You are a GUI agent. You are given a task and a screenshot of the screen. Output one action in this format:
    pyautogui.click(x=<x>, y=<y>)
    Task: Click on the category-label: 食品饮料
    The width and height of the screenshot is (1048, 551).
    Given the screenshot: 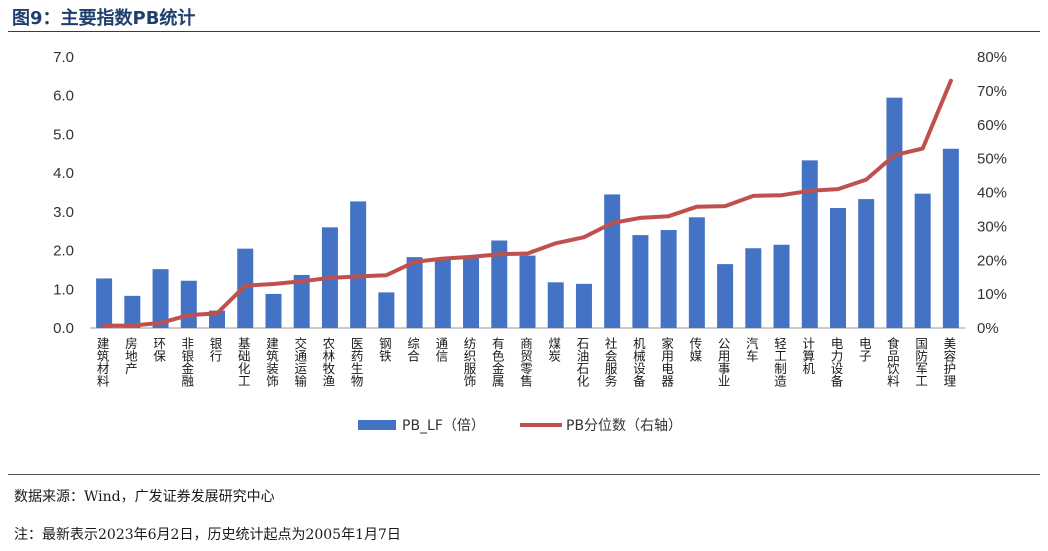 What is the action you would take?
    pyautogui.click(x=892, y=361)
    